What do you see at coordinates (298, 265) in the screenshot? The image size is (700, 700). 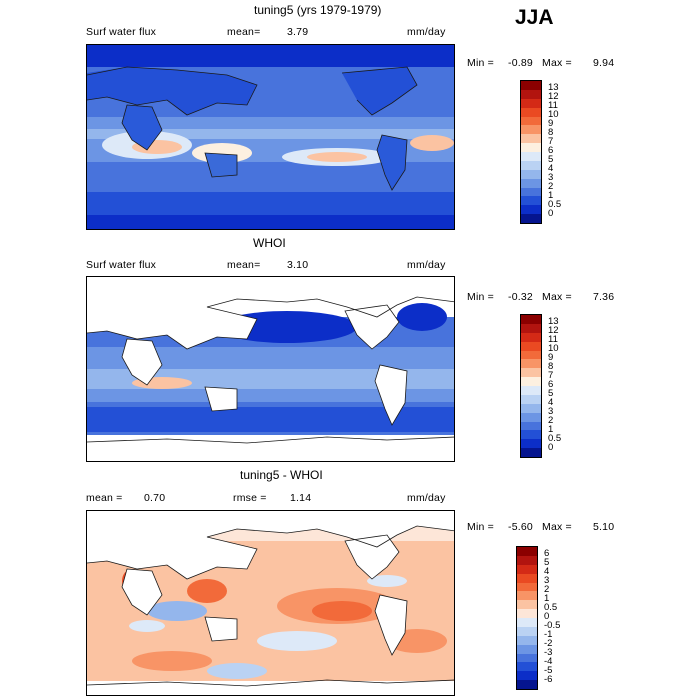 I see `panel2-mean-value: 3.10` at bounding box center [298, 265].